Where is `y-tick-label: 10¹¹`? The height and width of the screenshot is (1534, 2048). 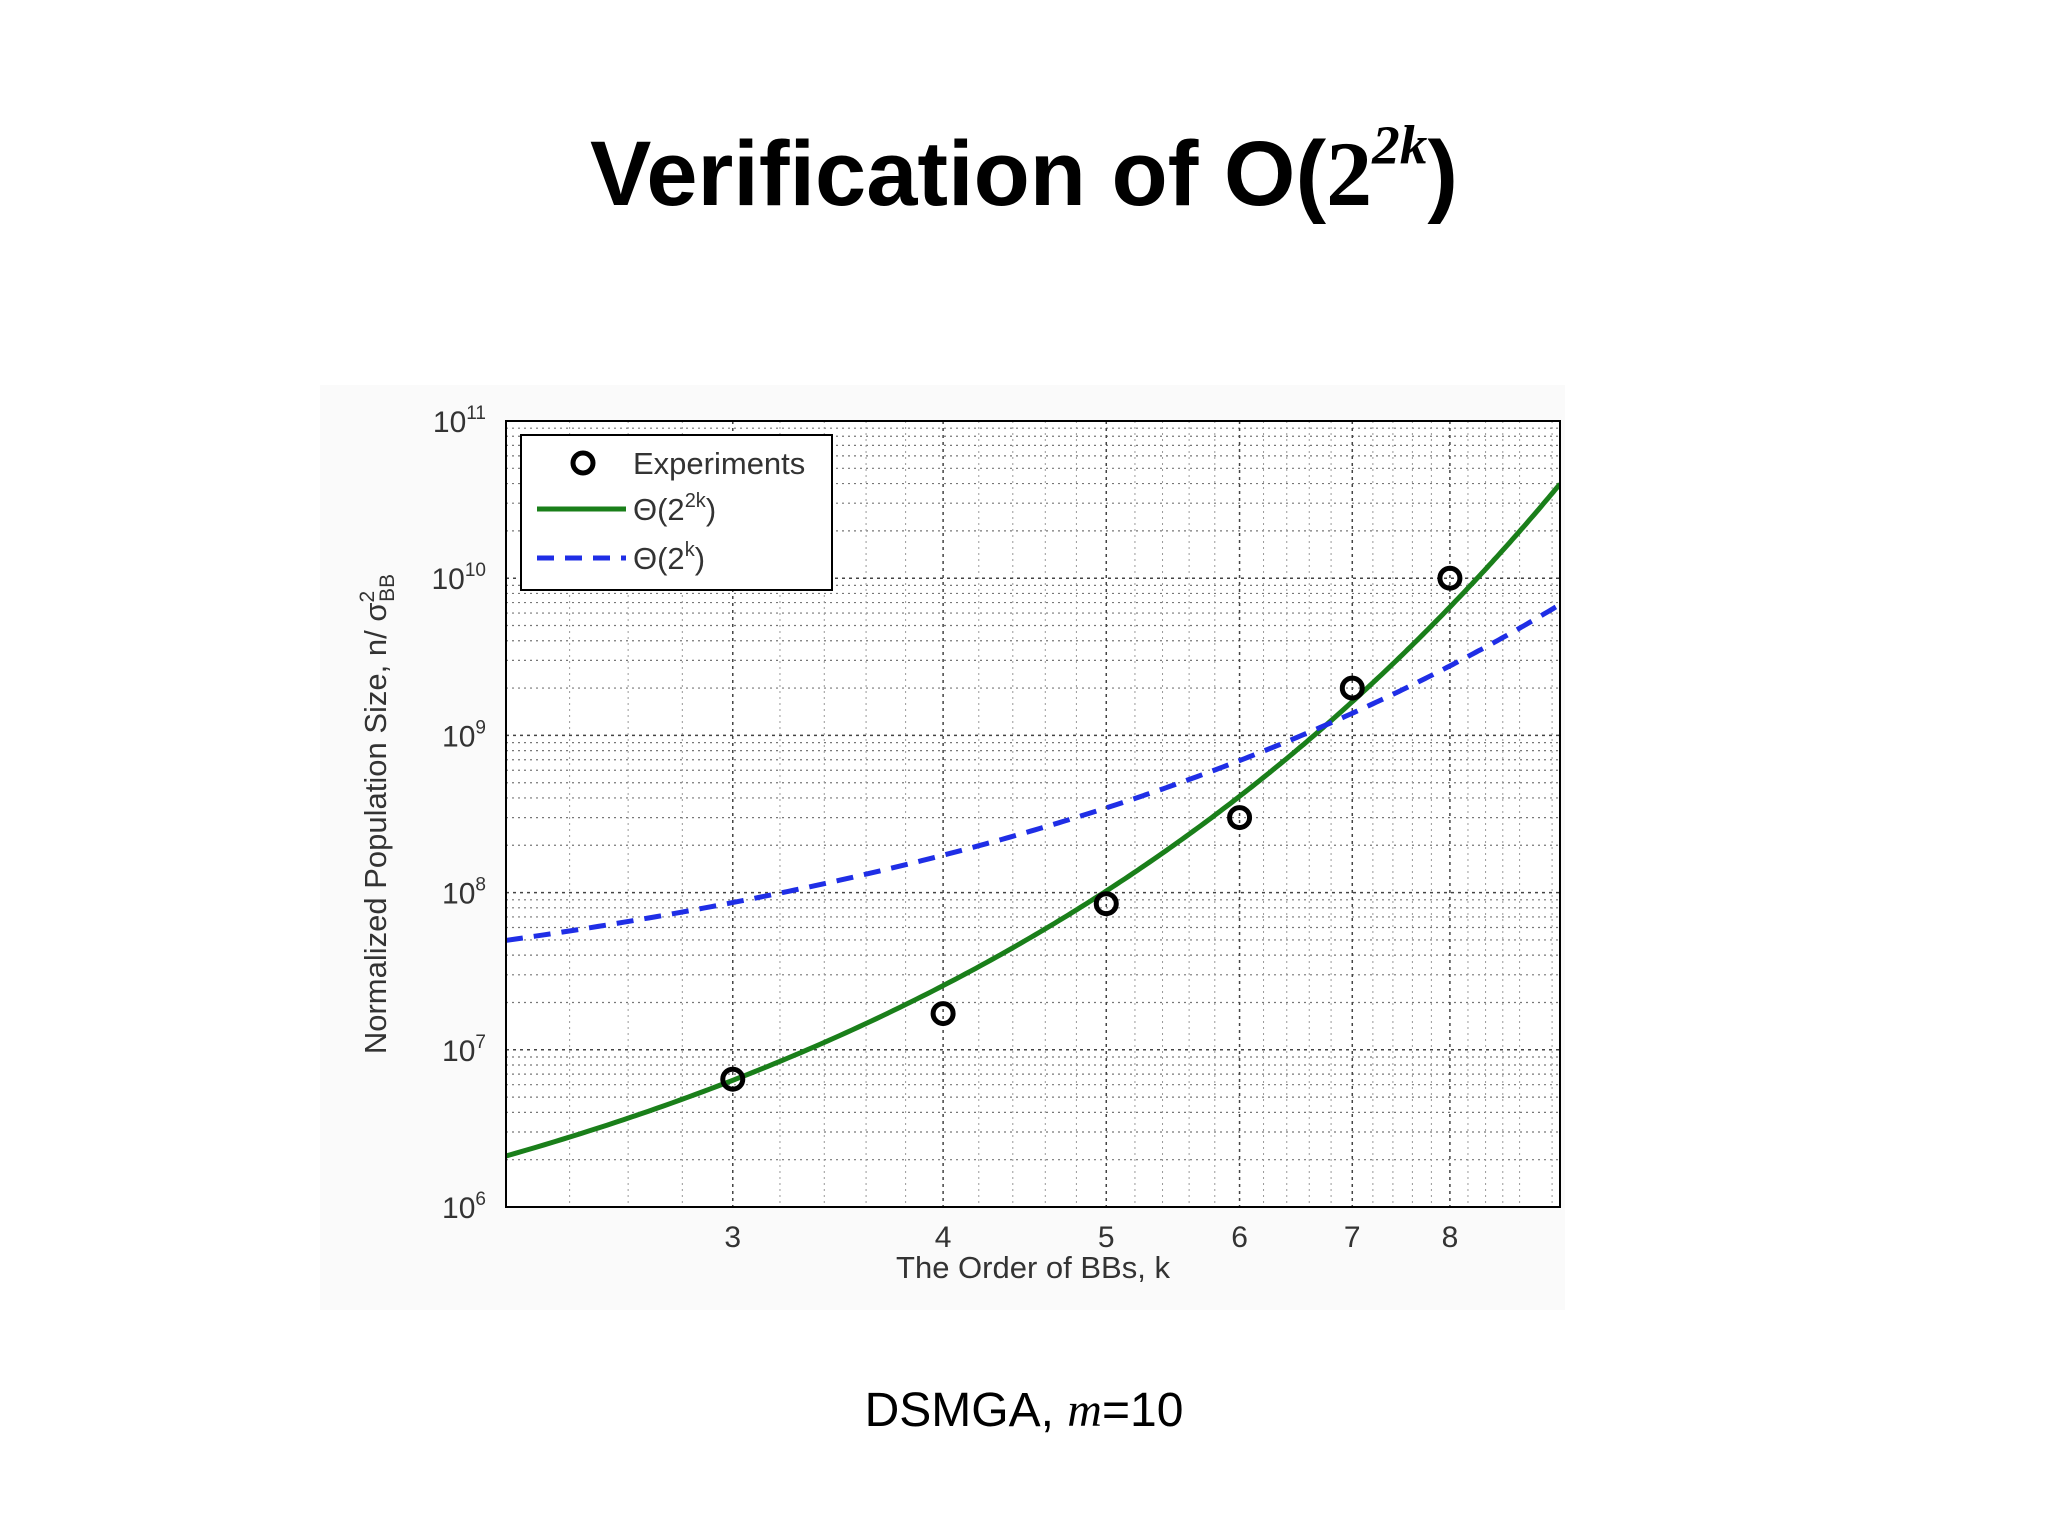
y-tick-label: 10¹¹ is located at coordinates (459, 421).